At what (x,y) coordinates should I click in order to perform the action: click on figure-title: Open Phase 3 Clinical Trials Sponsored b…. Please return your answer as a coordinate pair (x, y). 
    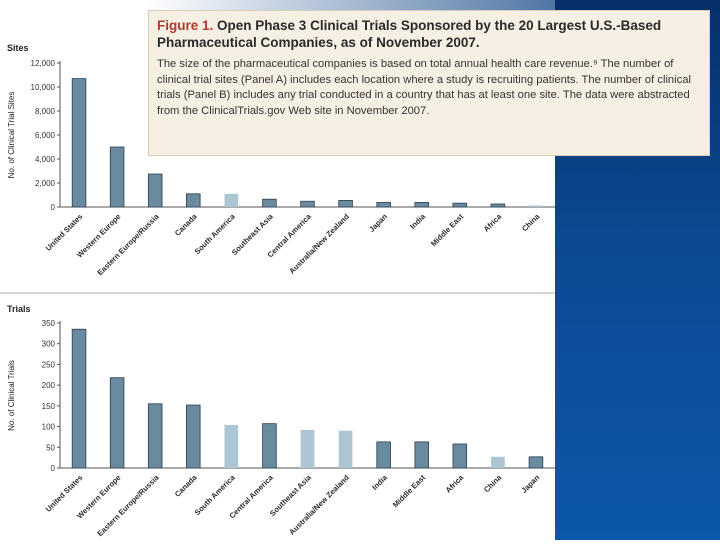
    Looking at the image, I should click on (409, 34).